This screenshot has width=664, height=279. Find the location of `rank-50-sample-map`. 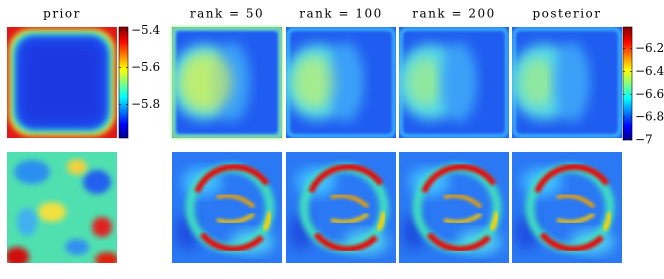

rank-50-sample-map is located at coordinates (227, 207).